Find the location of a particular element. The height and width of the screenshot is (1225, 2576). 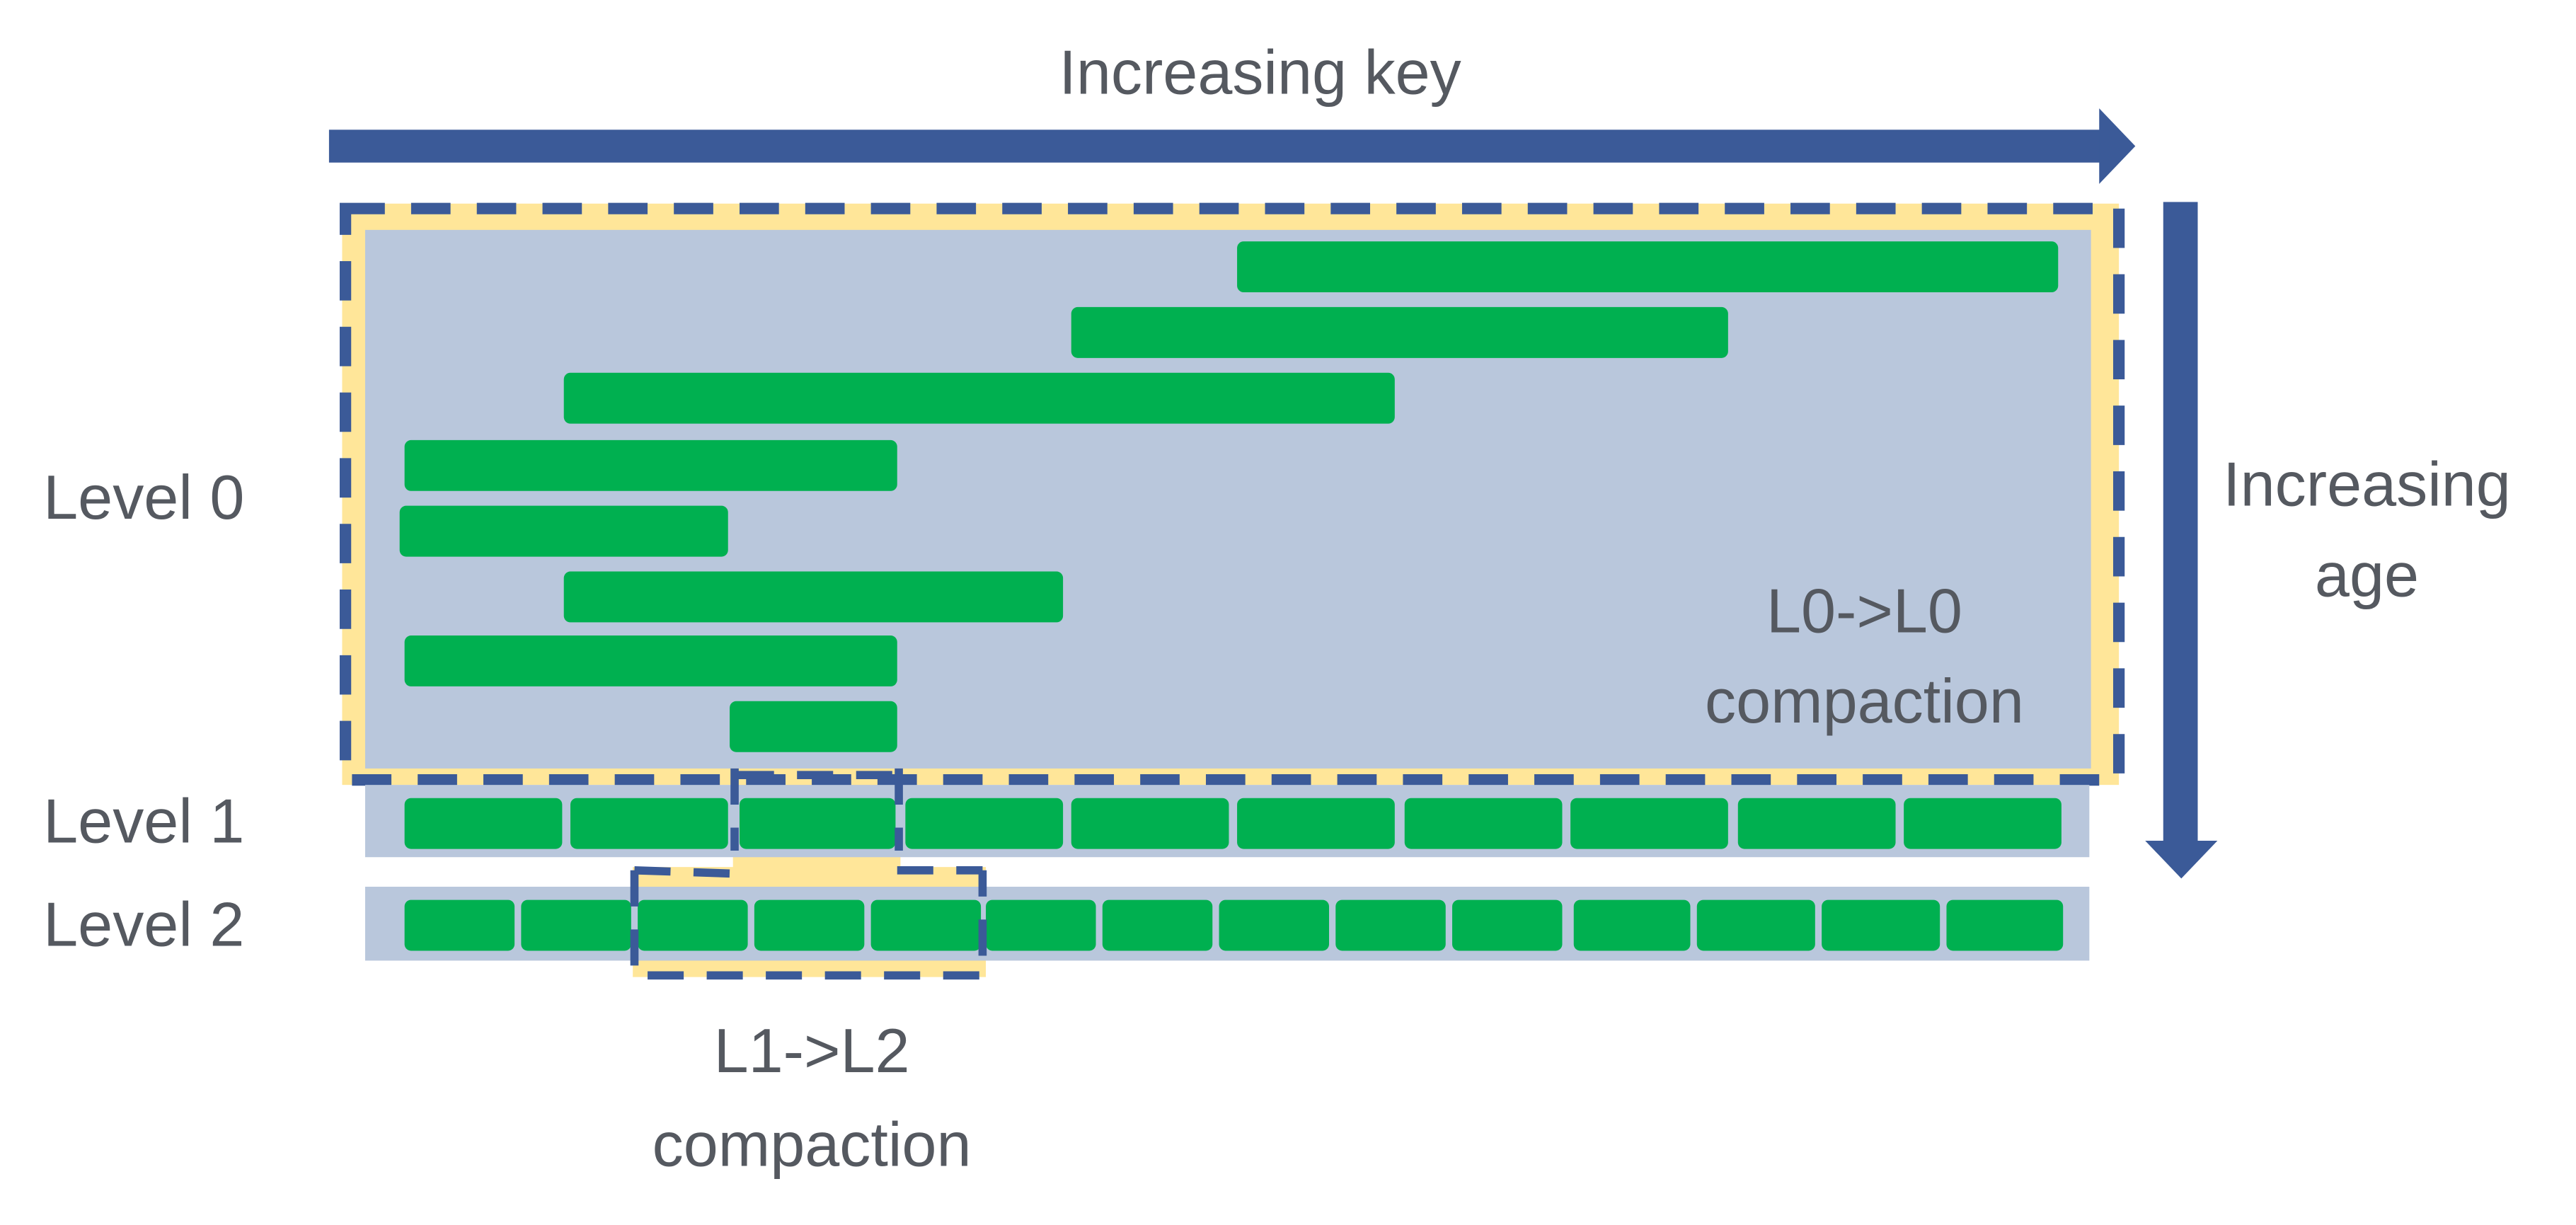

level2-files is located at coordinates (1234, 925).